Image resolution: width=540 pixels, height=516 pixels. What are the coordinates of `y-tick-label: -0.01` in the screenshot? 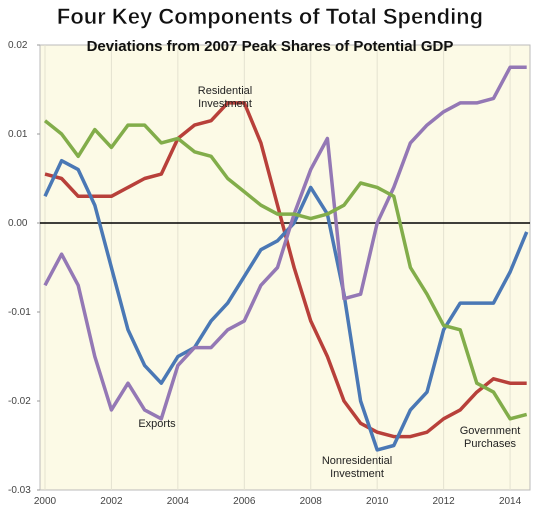 It's located at (19, 312).